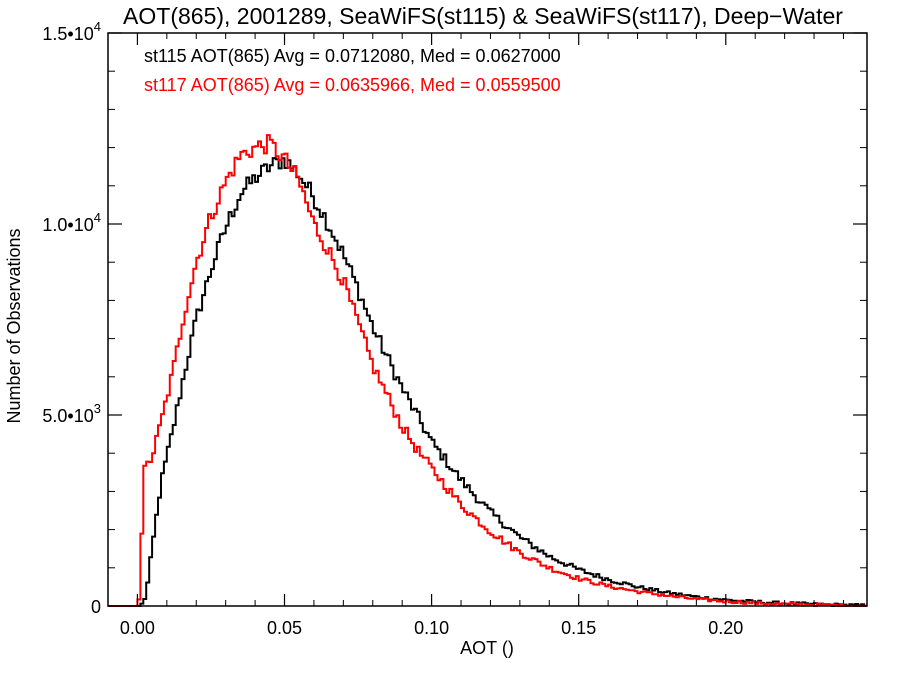 The width and height of the screenshot is (900, 675). Describe the element at coordinates (67, 225) in the screenshot. I see `y-tick-mantissa: 1.0•10` at that location.